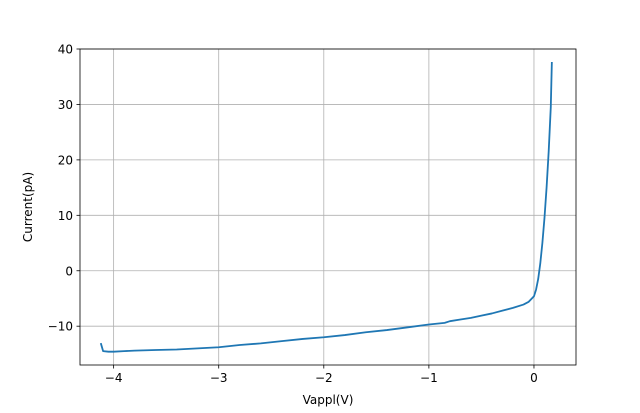  Describe the element at coordinates (69, 271) in the screenshot. I see `y-tick-label: 0` at that location.